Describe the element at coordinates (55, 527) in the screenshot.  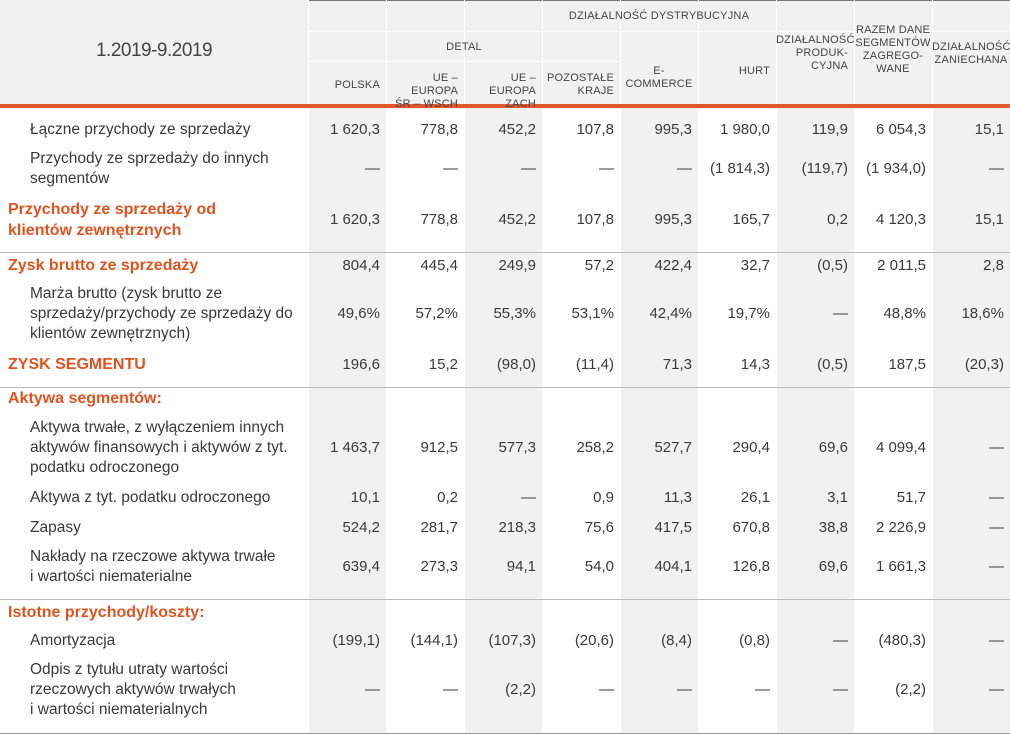
I see `row-inventories-label: Zapasy` at that location.